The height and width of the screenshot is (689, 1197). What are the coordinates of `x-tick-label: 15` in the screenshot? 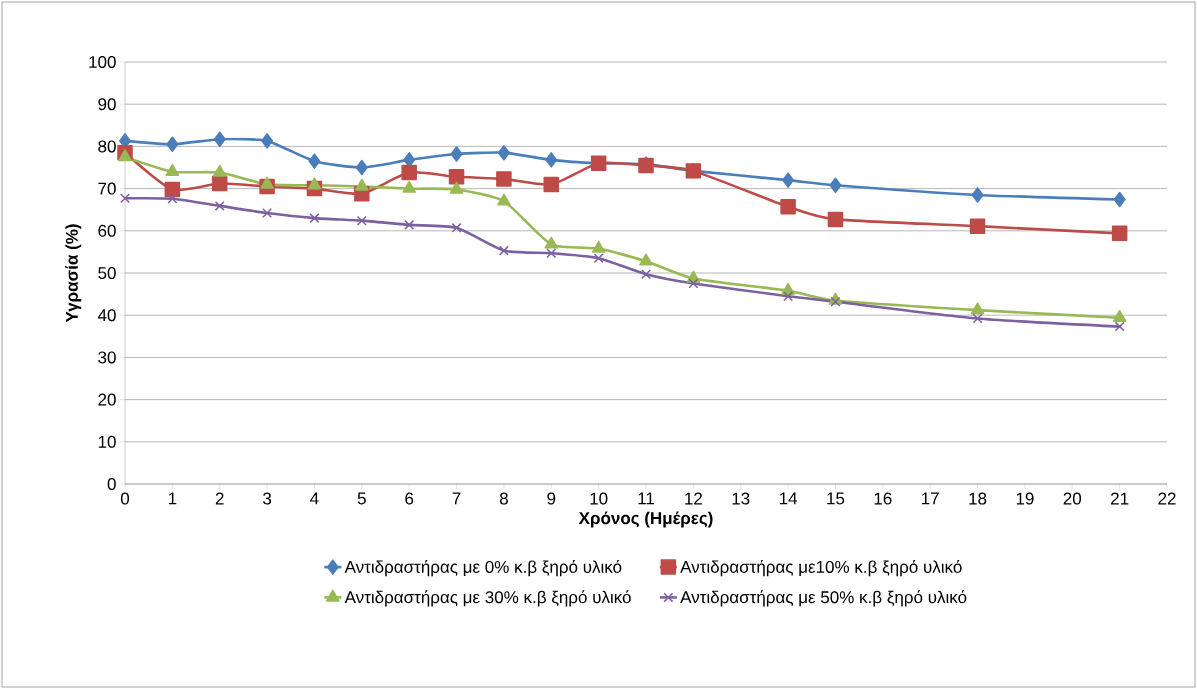 It's located at (836, 498).